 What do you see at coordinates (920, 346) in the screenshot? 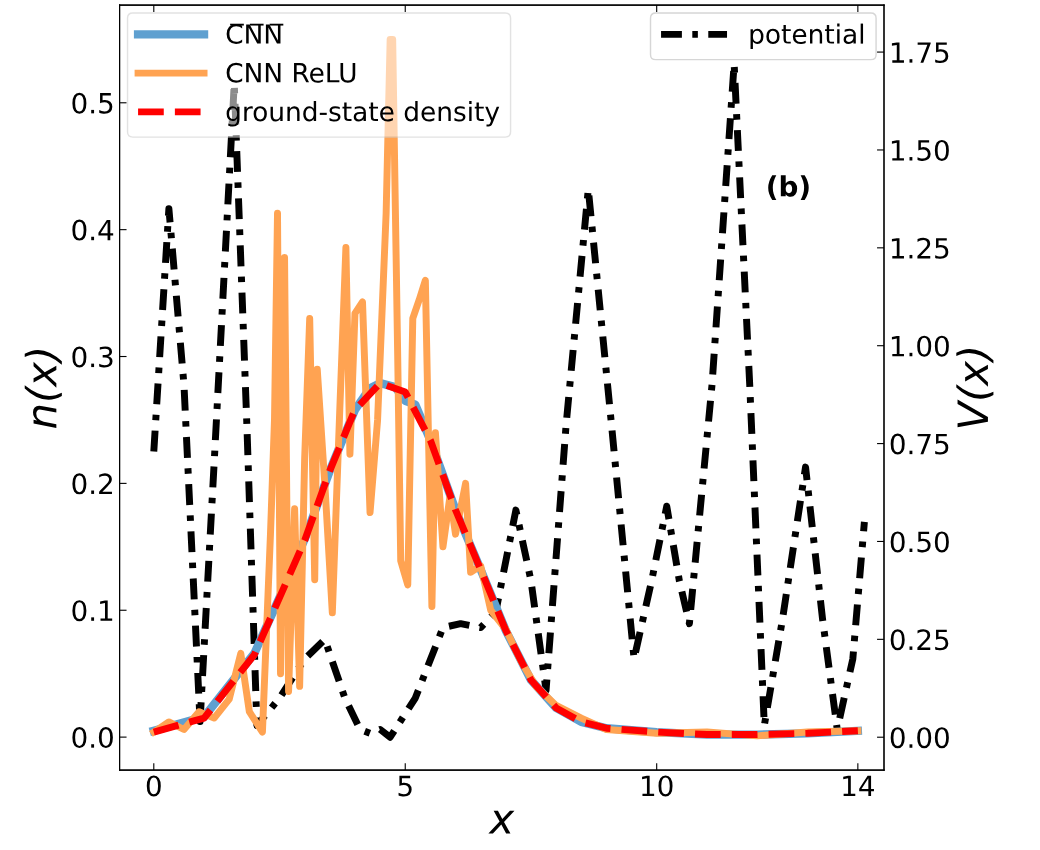
I see `y2-tick-label: 1.00` at bounding box center [920, 346].